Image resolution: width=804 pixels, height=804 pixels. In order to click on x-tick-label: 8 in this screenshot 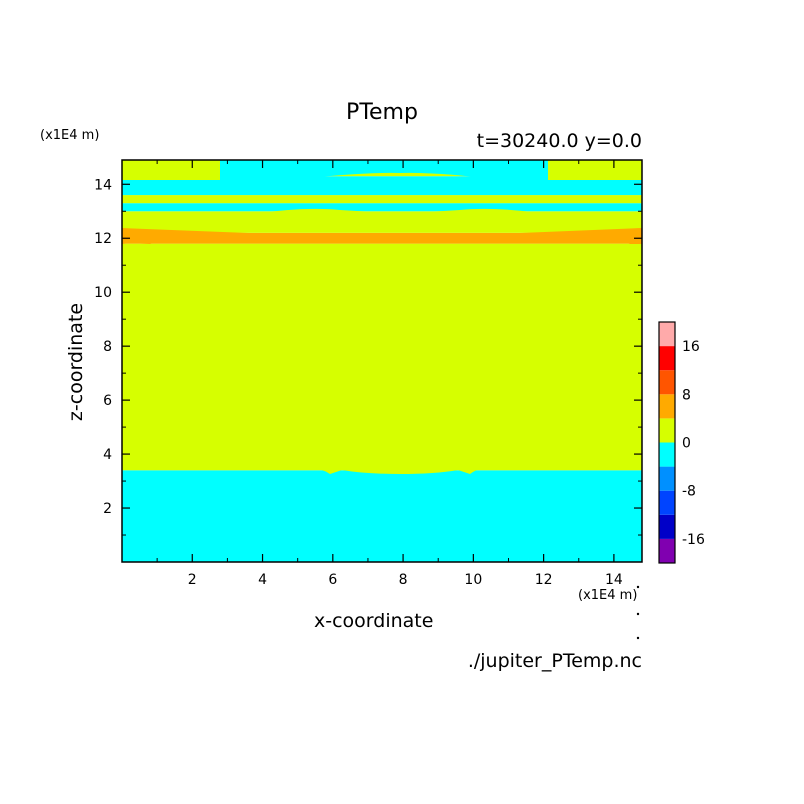, I will do `click(403, 580)`.